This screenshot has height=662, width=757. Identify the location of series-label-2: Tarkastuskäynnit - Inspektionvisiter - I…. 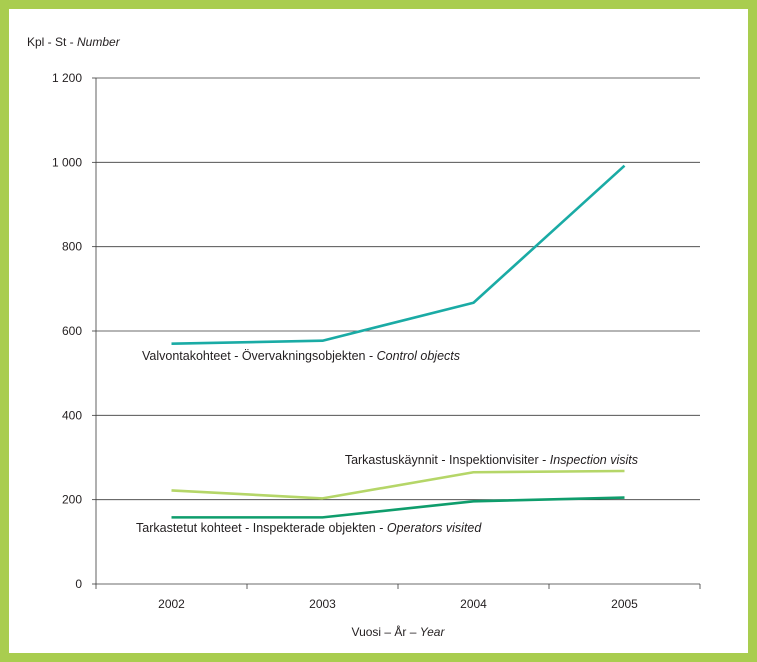
(491, 460).